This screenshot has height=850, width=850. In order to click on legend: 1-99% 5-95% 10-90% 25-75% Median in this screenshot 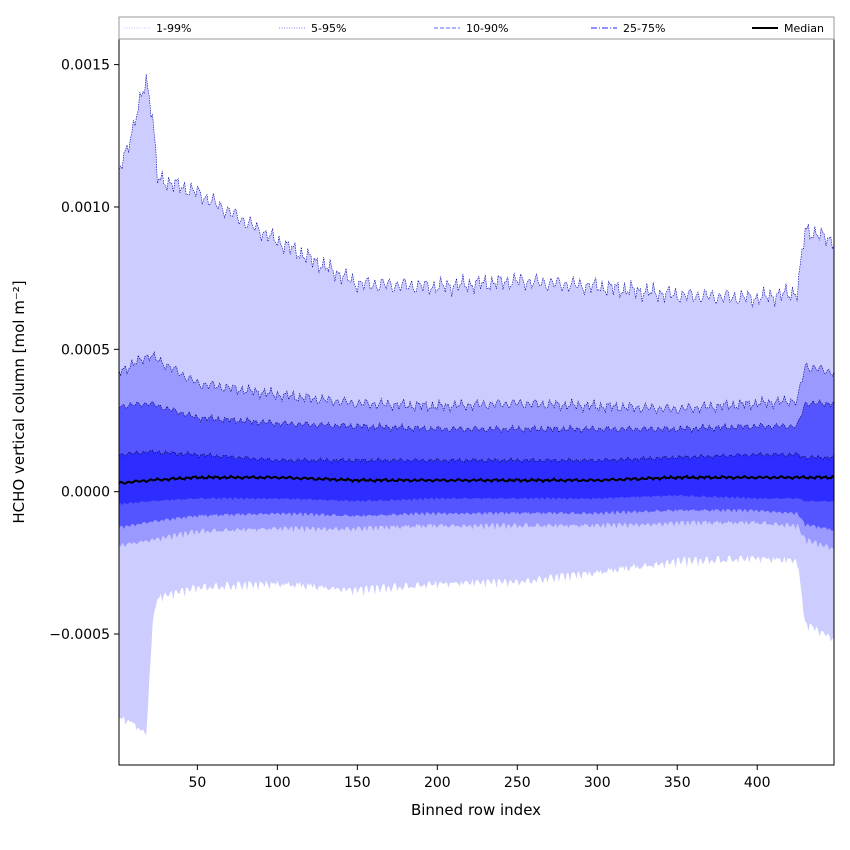, I will do `click(476, 28)`.